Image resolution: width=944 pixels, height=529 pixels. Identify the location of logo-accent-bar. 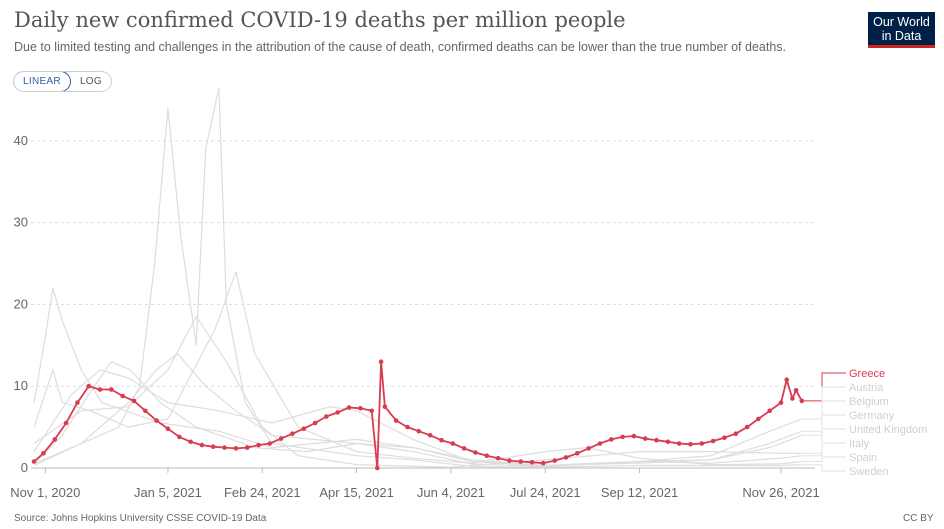
(901, 46).